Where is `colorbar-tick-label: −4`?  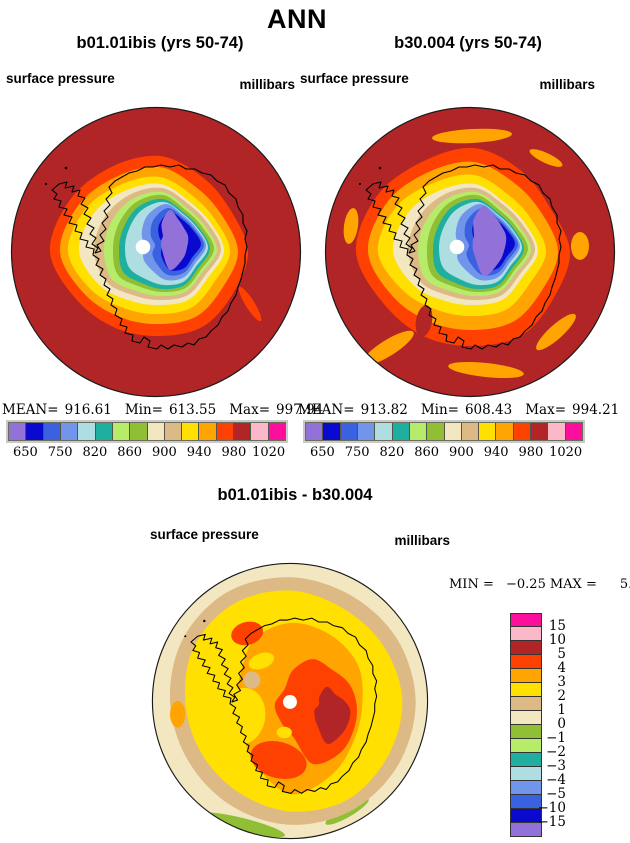
colorbar-tick-label: −4 is located at coordinates (556, 780).